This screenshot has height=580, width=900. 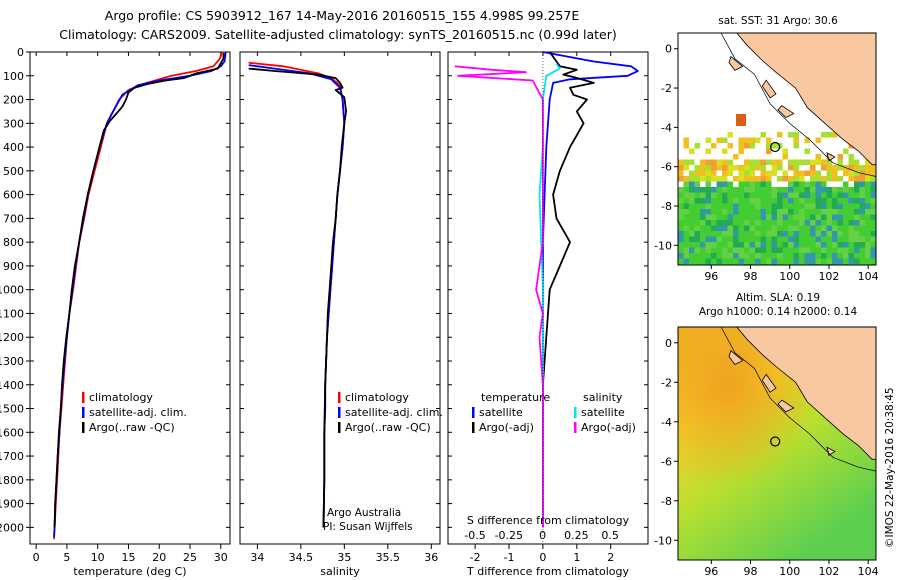 What do you see at coordinates (12, 504) in the screenshot?
I see `depth-tick-label: 1900` at bounding box center [12, 504].